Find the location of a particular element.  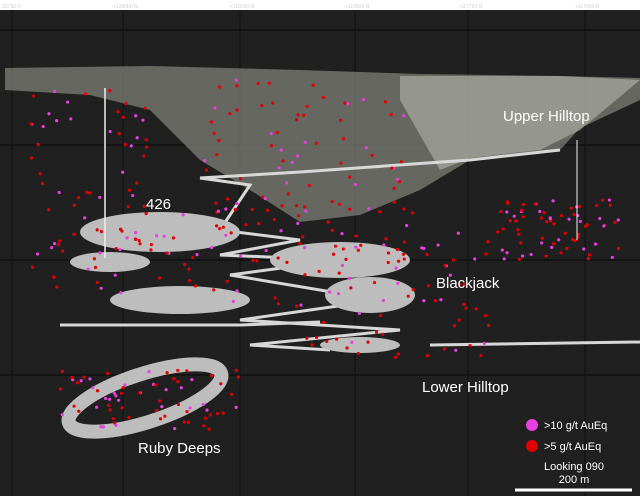

orebody-blackjack is located at coordinates (340, 260).